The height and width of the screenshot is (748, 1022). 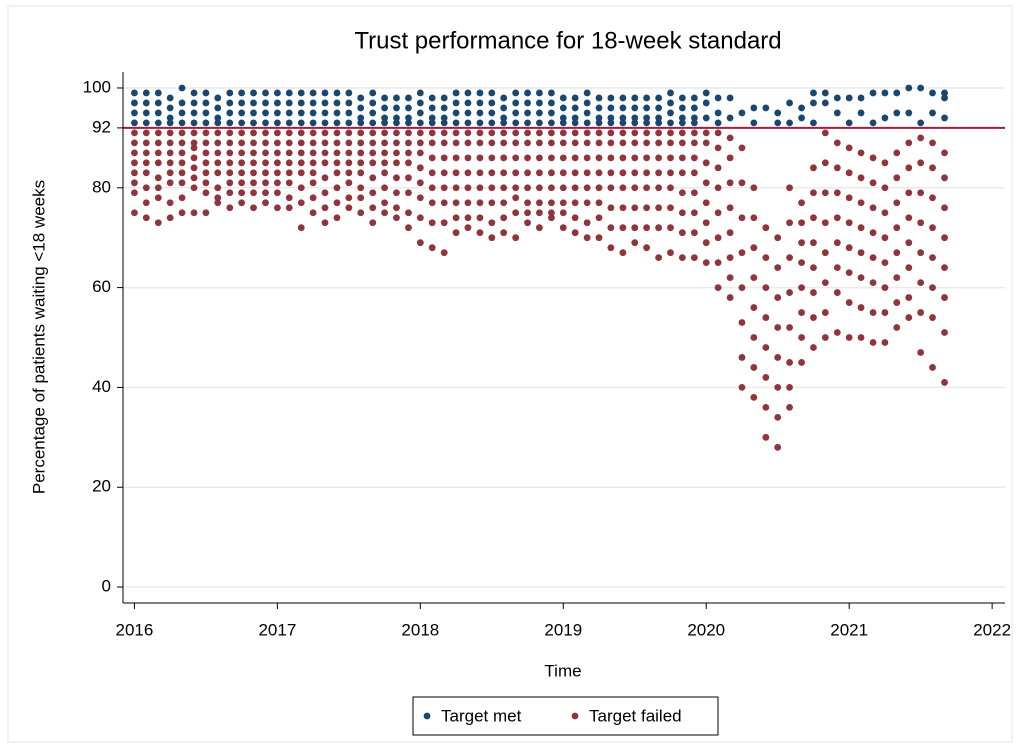 I want to click on y-tick-label: 60, so click(x=101, y=286).